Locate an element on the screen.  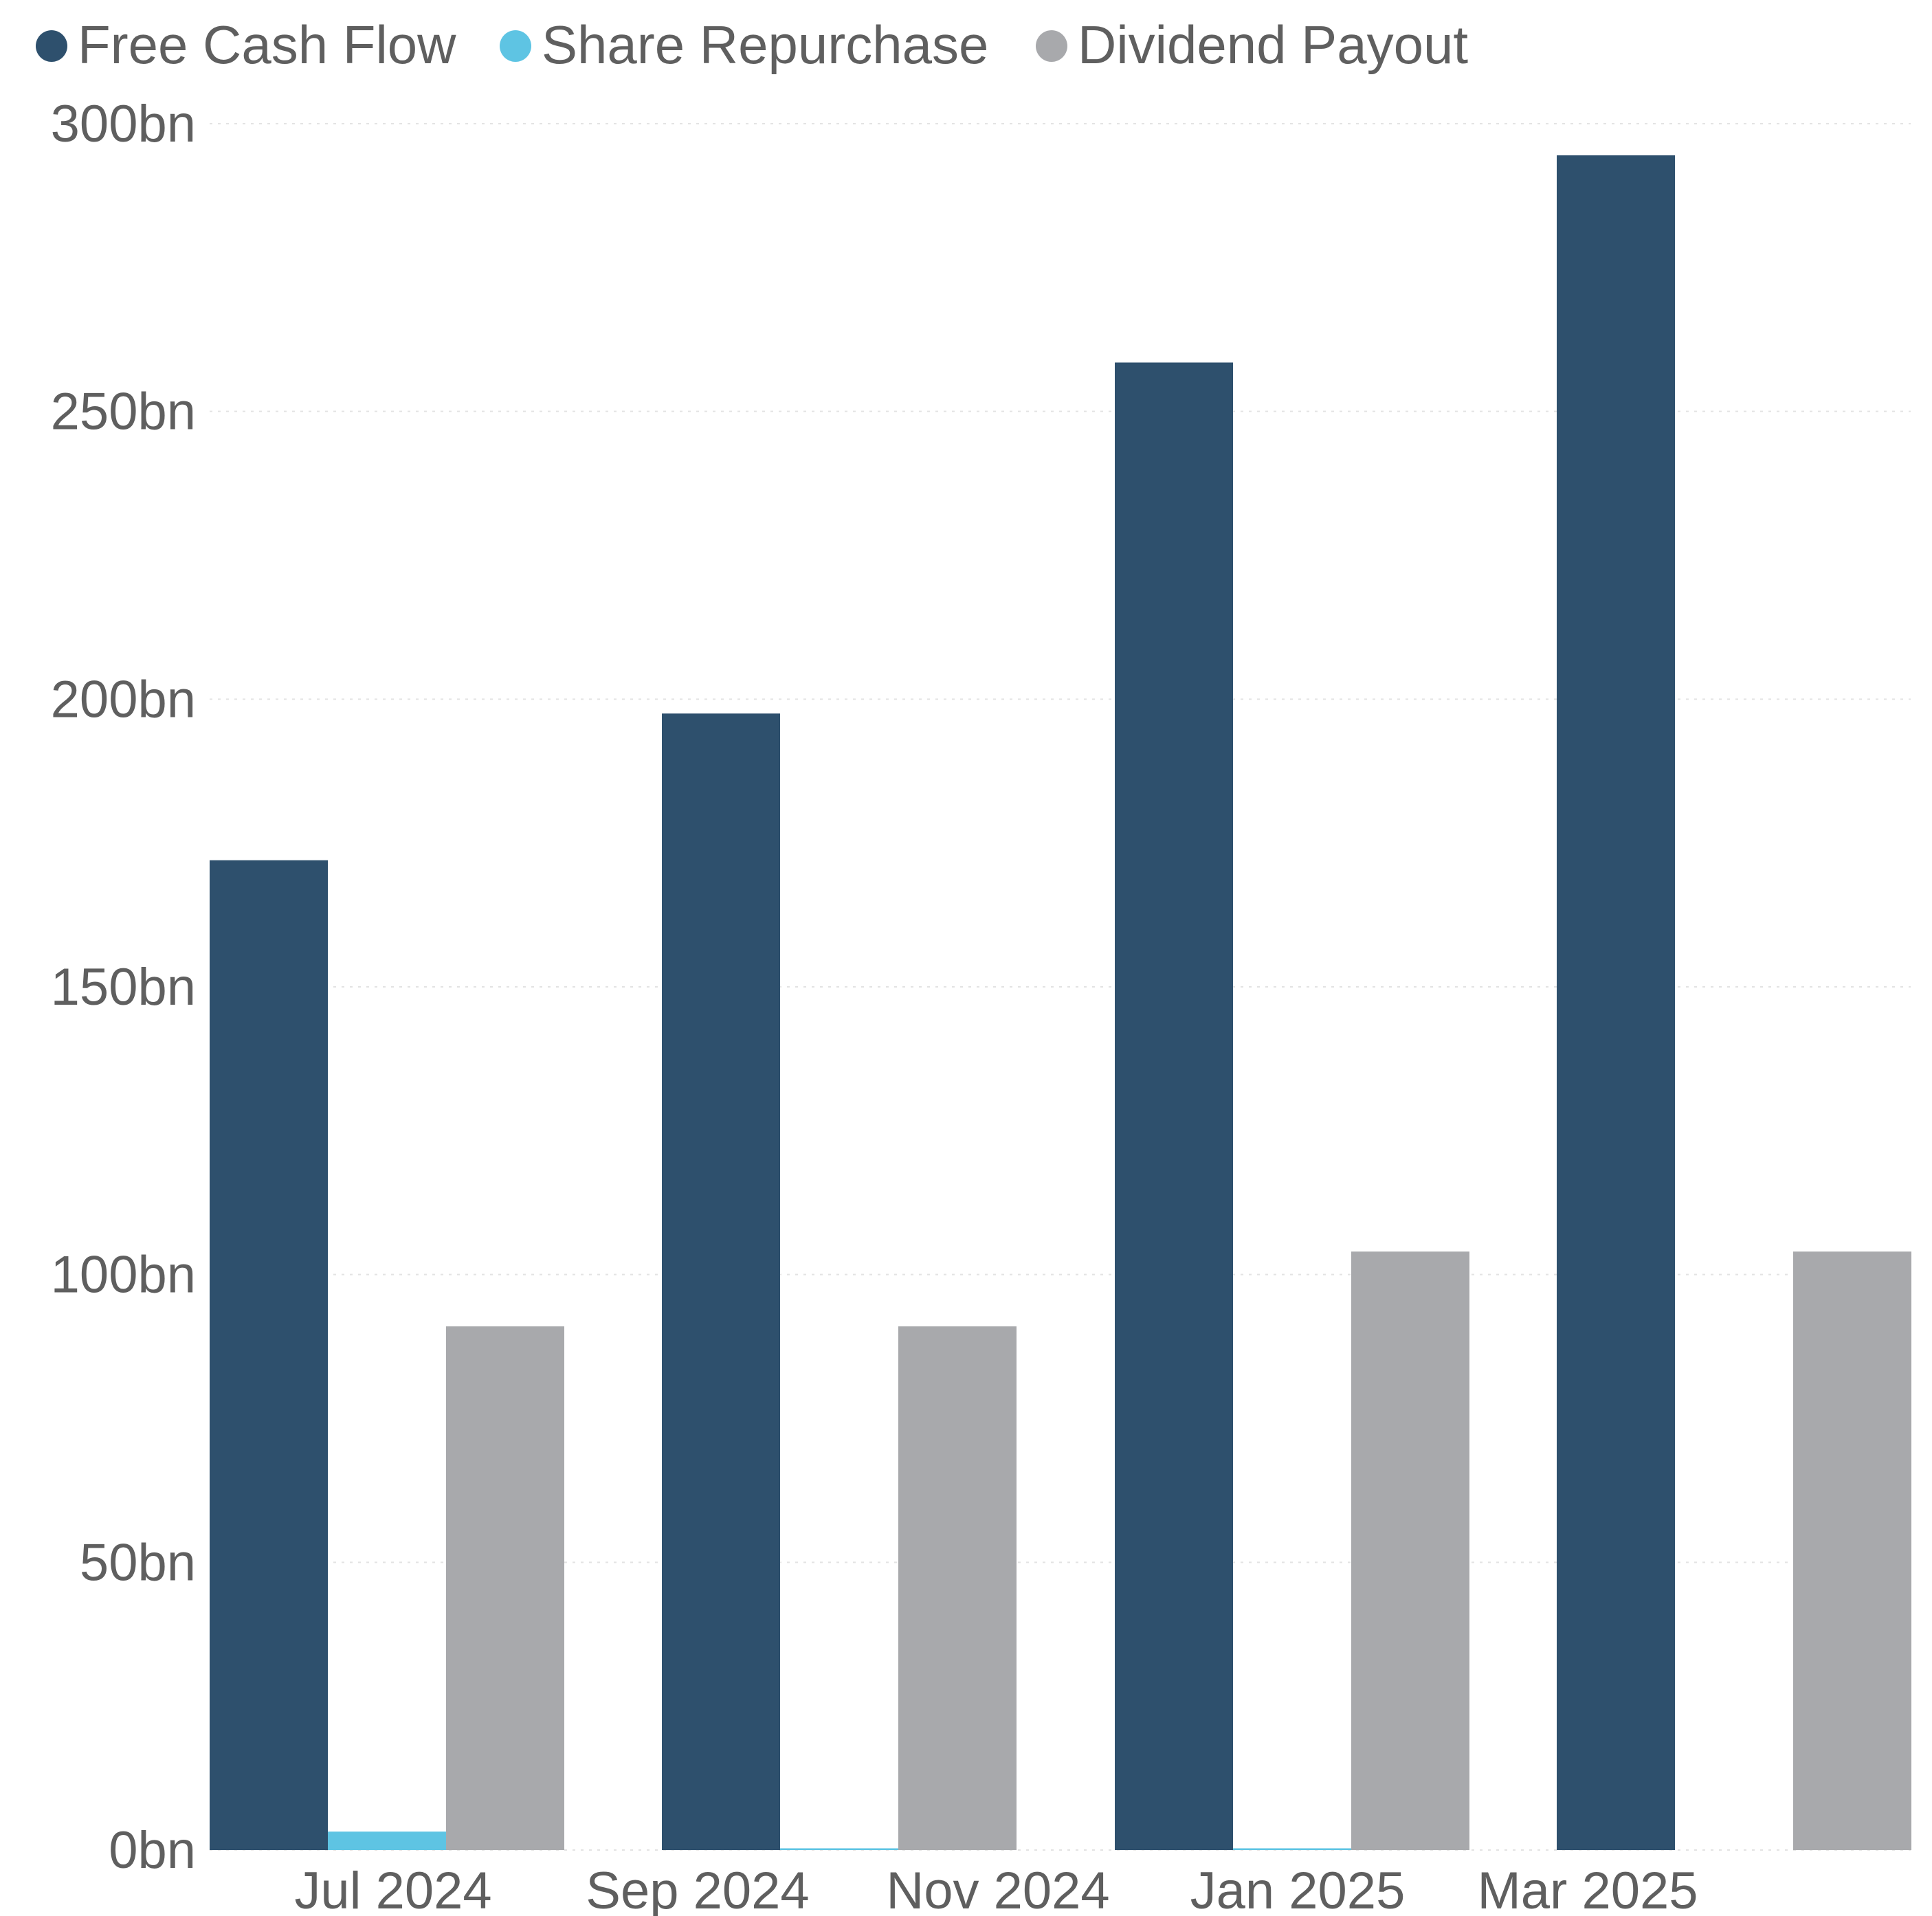
legend-label-share-repurchase: Share Repurchase is located at coordinates (765, 44).